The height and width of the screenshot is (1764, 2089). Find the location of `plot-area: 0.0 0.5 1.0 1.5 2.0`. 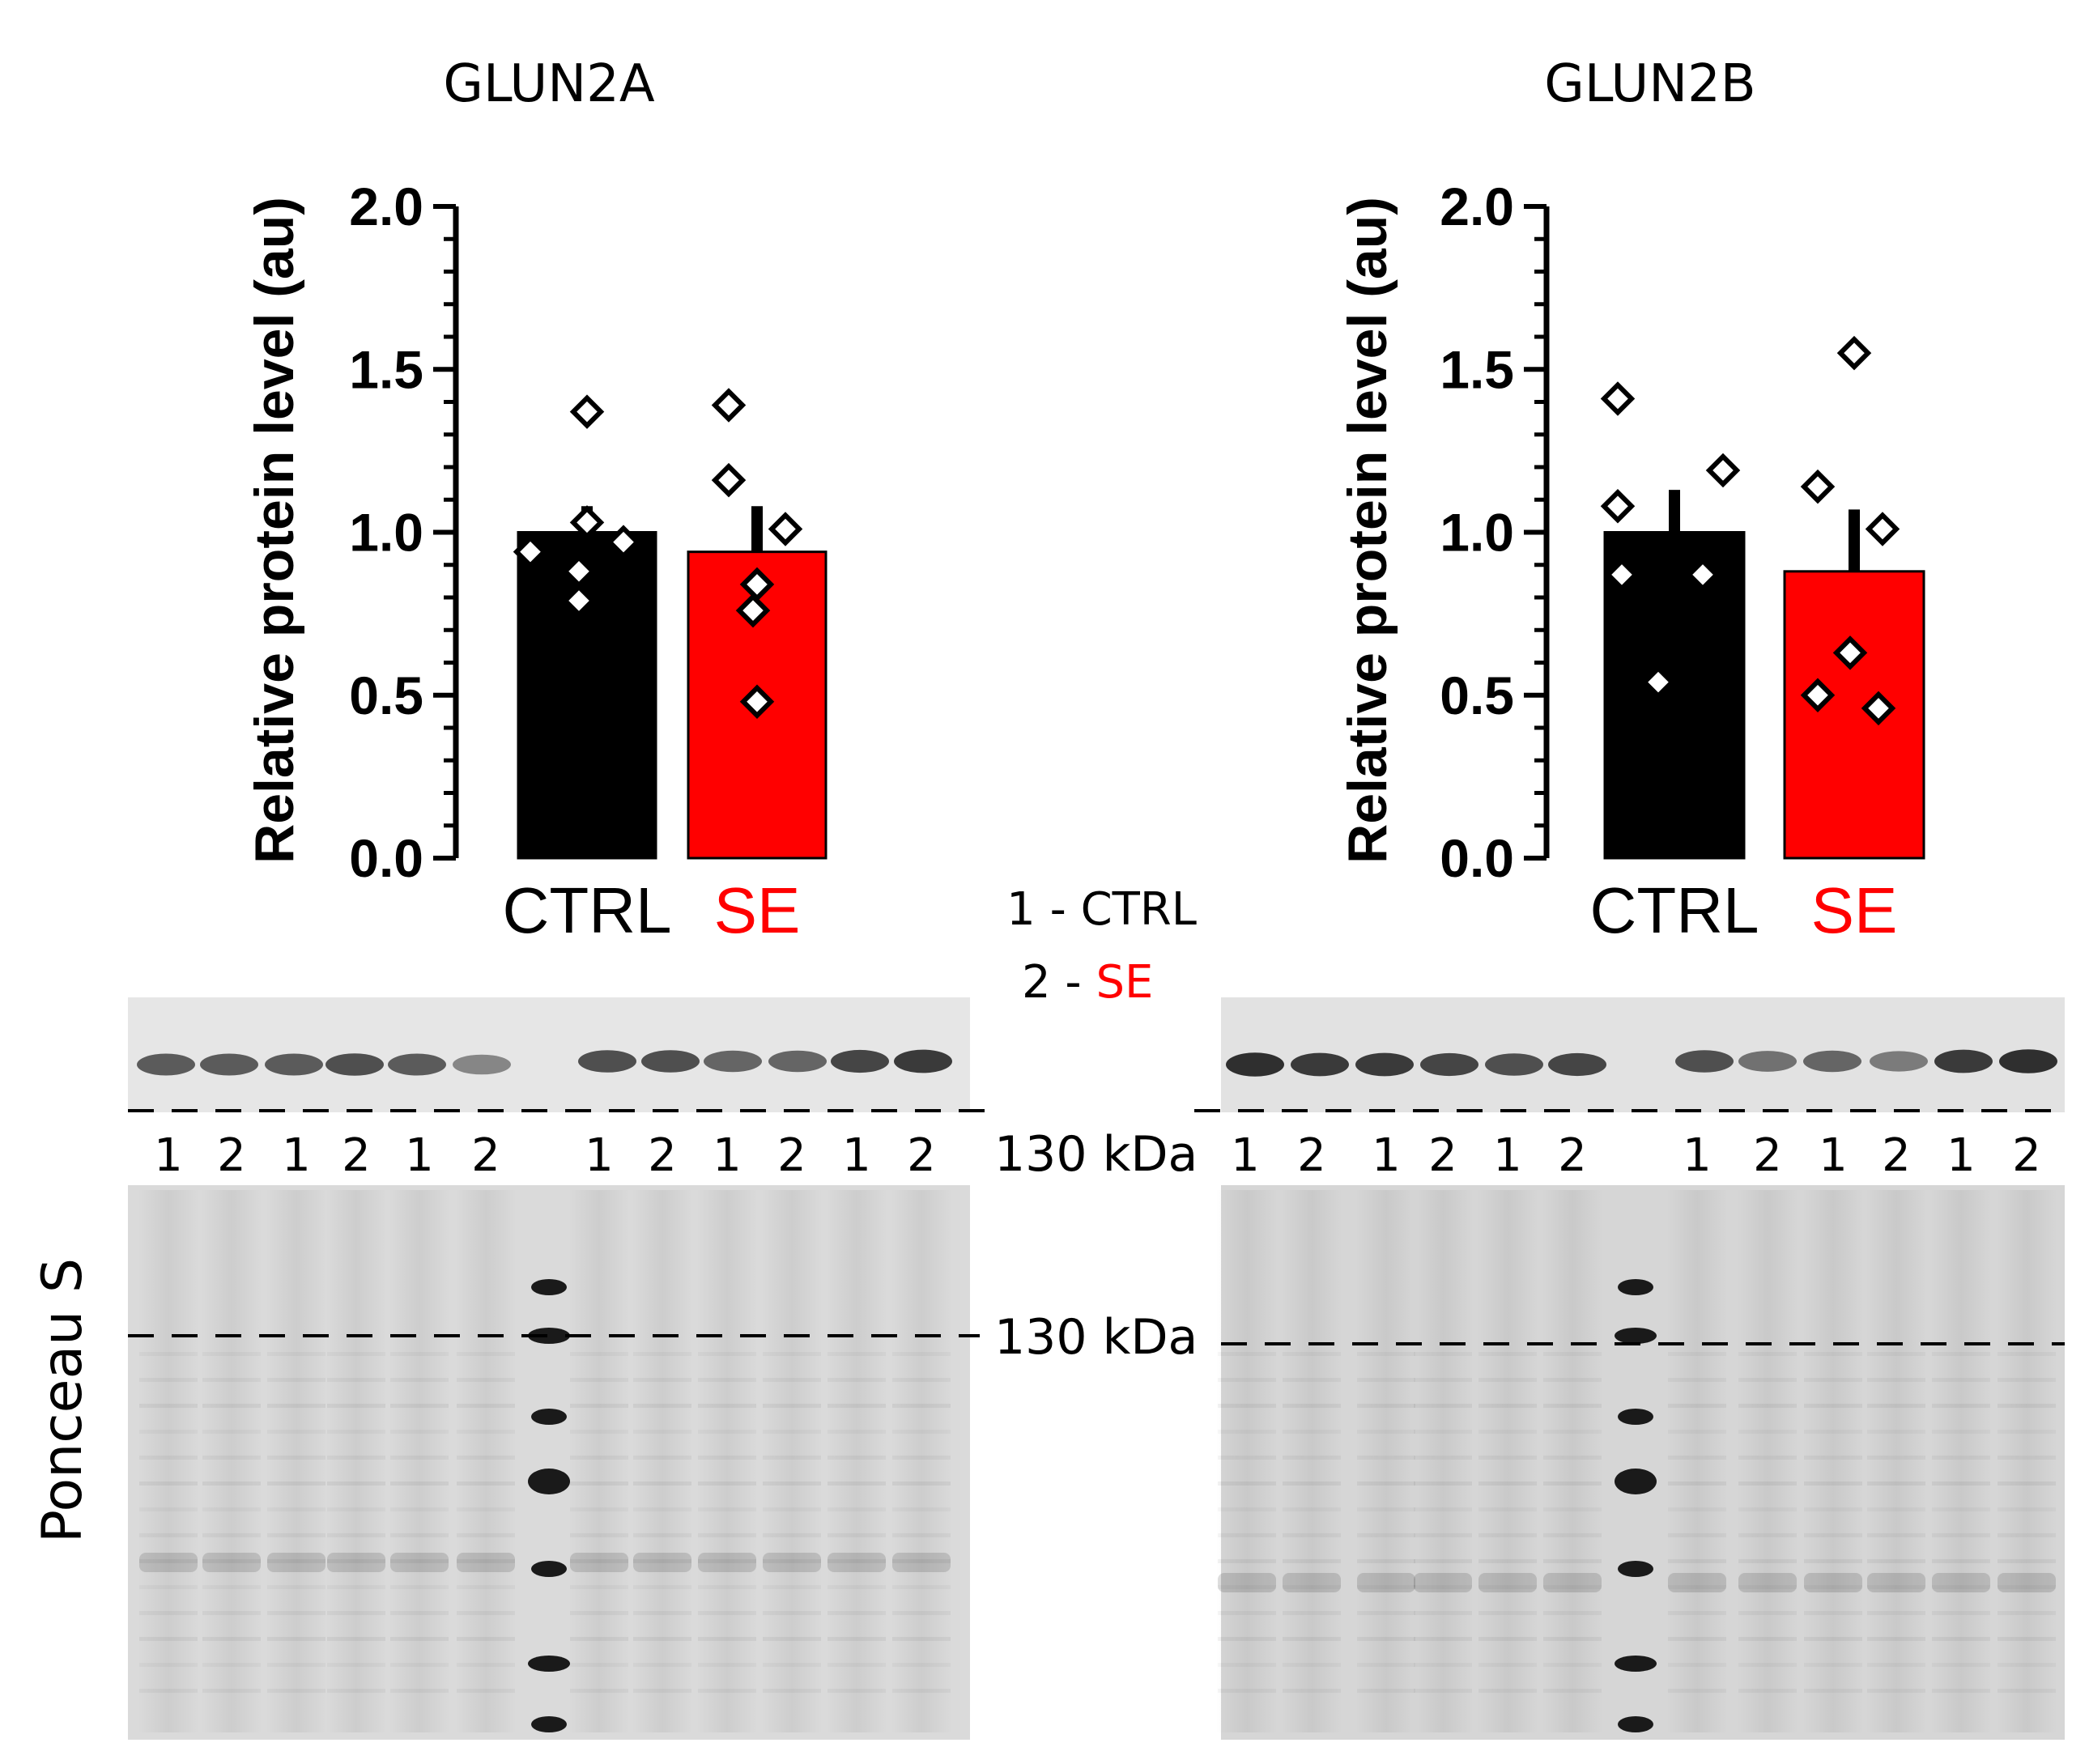

plot-area: 0.0 0.5 1.0 1.5 2.0 is located at coordinates (588, 532).